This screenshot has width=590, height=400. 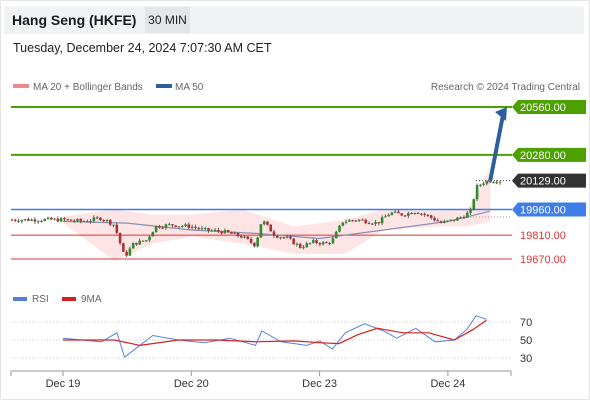 What do you see at coordinates (549, 107) in the screenshot?
I see `level-tag-target` at bounding box center [549, 107].